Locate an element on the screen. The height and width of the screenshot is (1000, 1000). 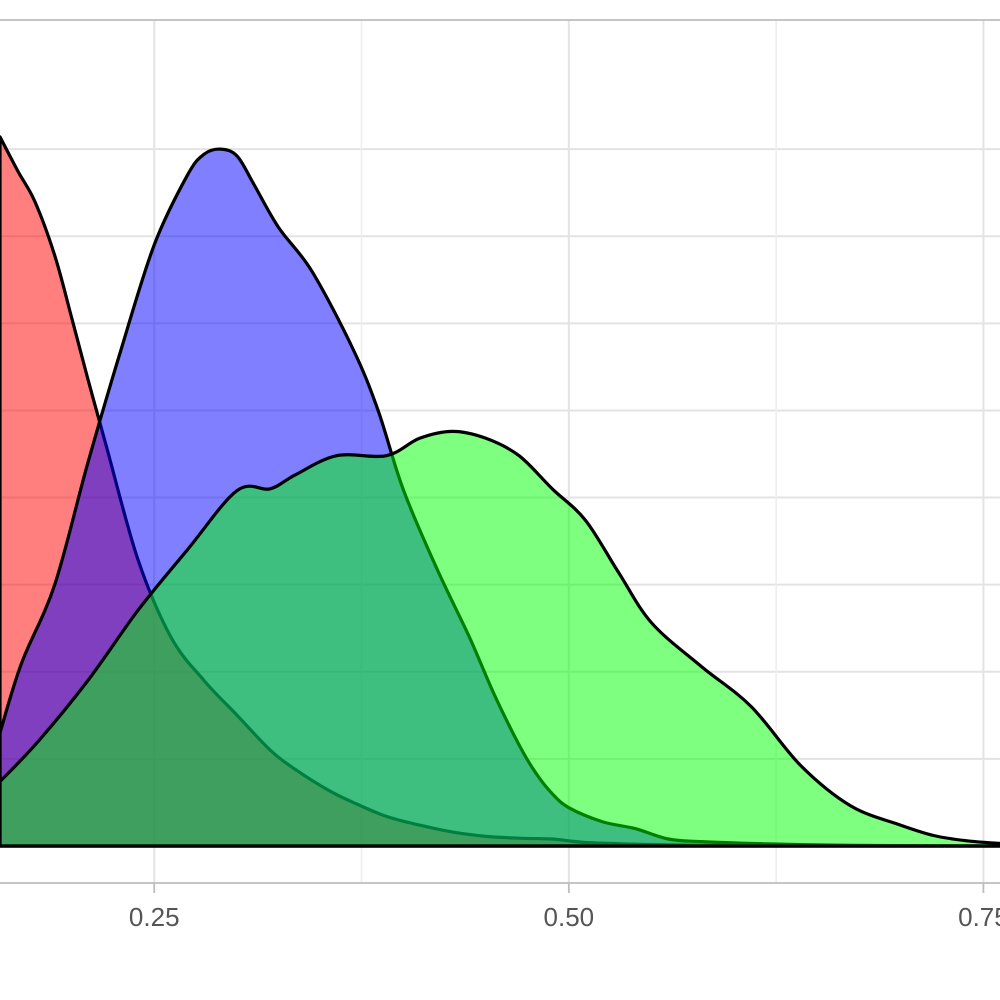
x-tick-label: 0.75 is located at coordinates (979, 917).